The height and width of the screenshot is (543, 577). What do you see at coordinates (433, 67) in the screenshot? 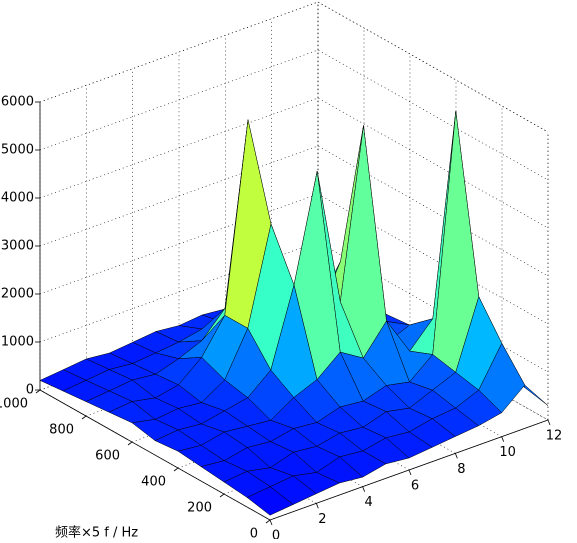
I see `axis-line` at bounding box center [433, 67].